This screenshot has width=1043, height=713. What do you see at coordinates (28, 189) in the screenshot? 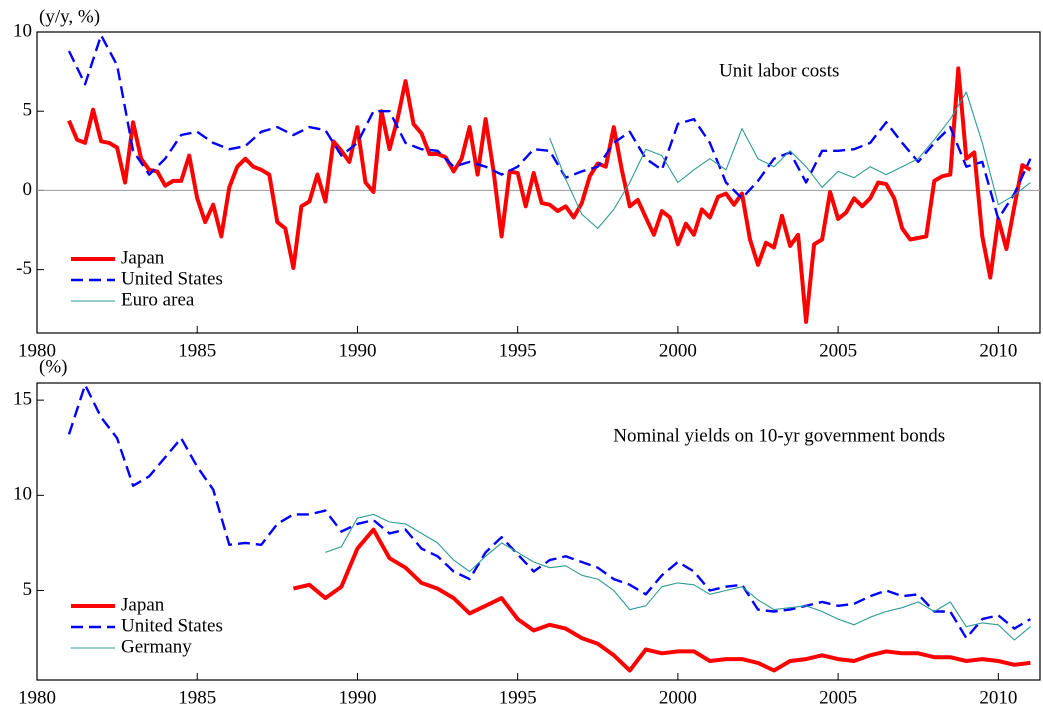
I see `y-tick-label: 0` at bounding box center [28, 189].